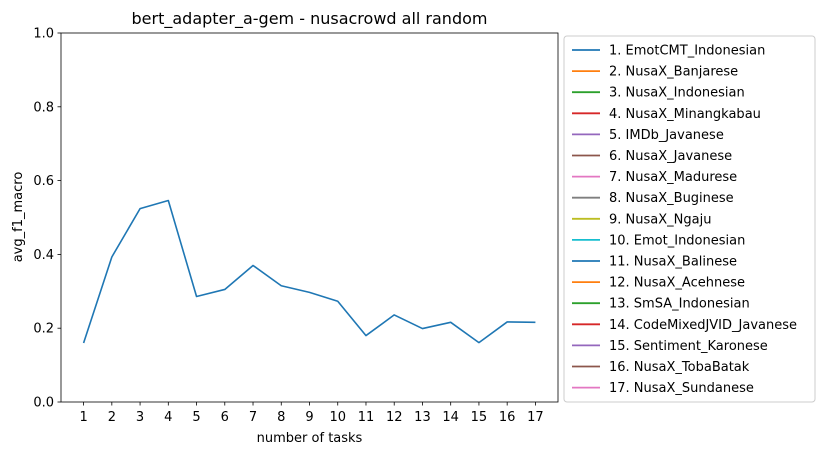  What do you see at coordinates (140, 417) in the screenshot?
I see `x-tick-label: 3` at bounding box center [140, 417].